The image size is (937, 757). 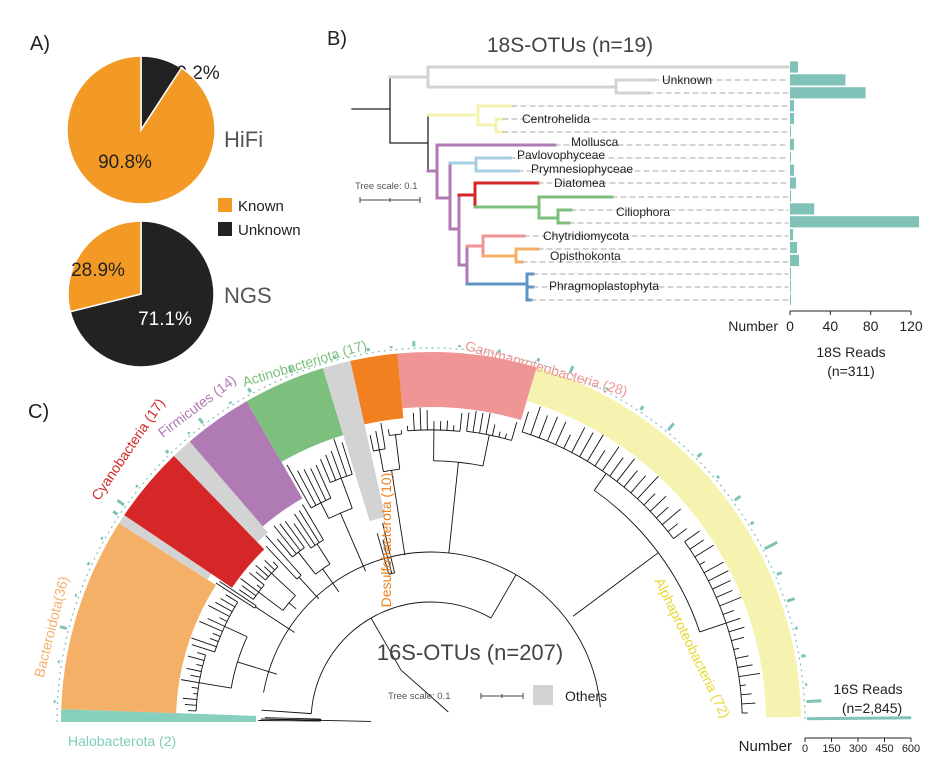 I want to click on axis-name-16s: Number, so click(x=765, y=746).